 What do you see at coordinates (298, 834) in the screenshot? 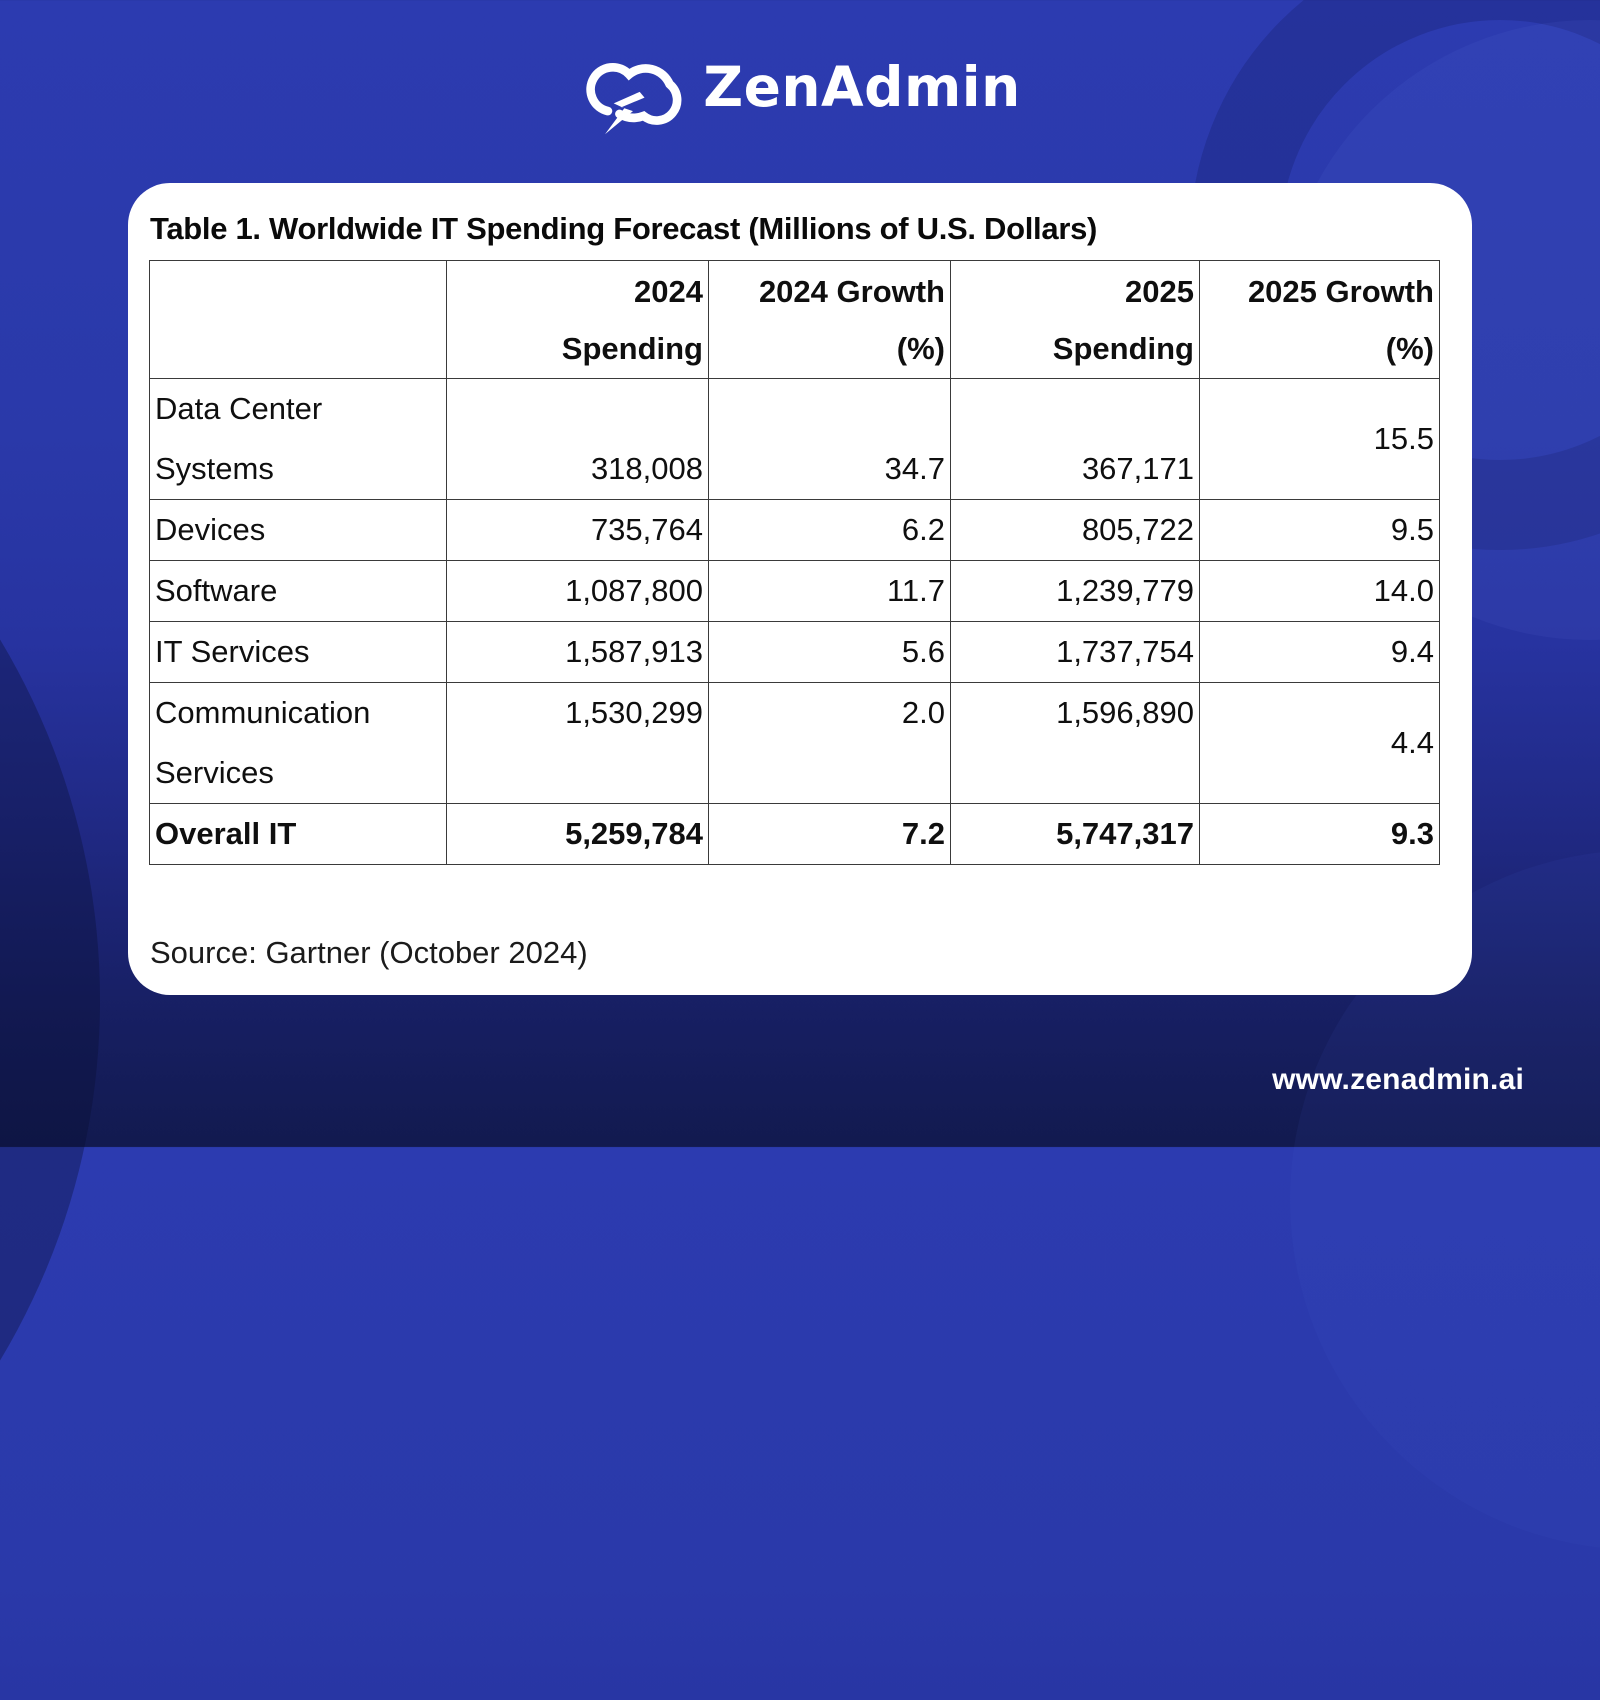
I see `row-label: Overall IT` at bounding box center [298, 834].